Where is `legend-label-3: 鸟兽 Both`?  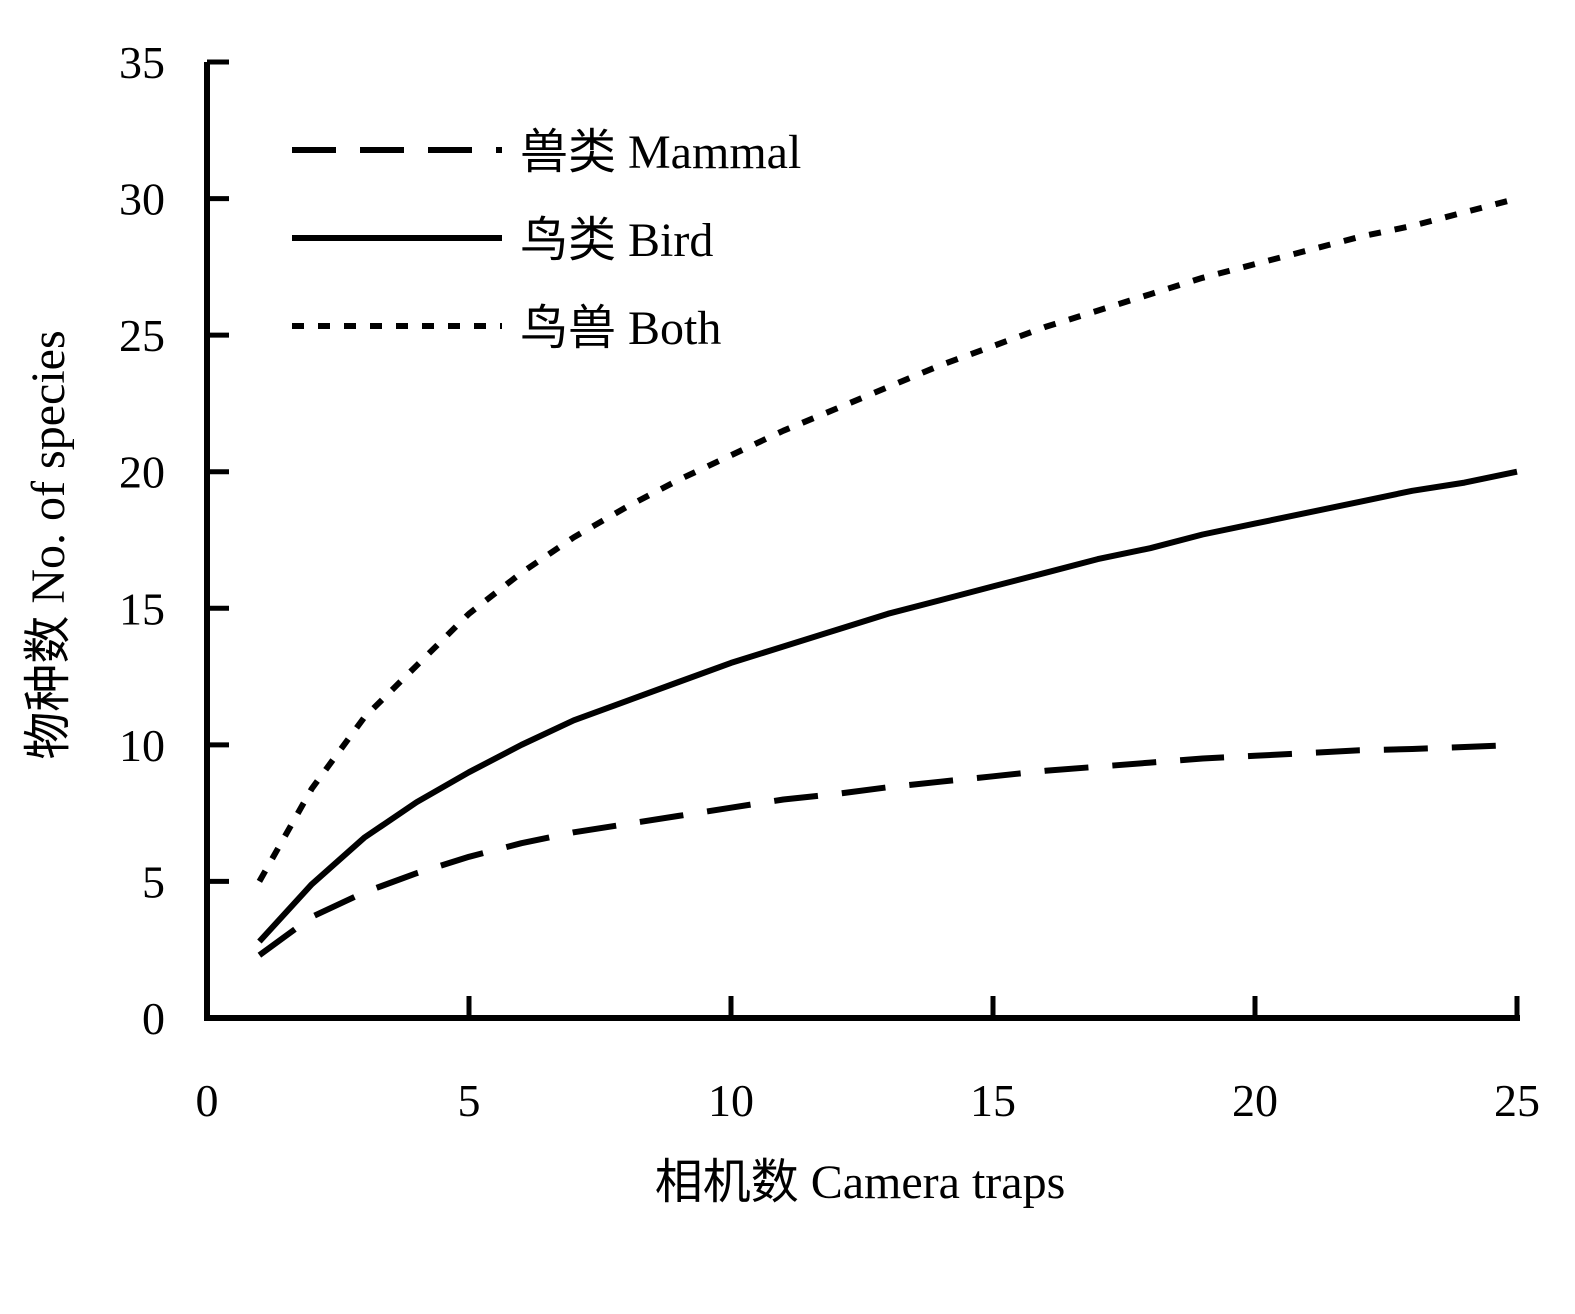
legend-label-3: 鸟兽 Both is located at coordinates (620, 328).